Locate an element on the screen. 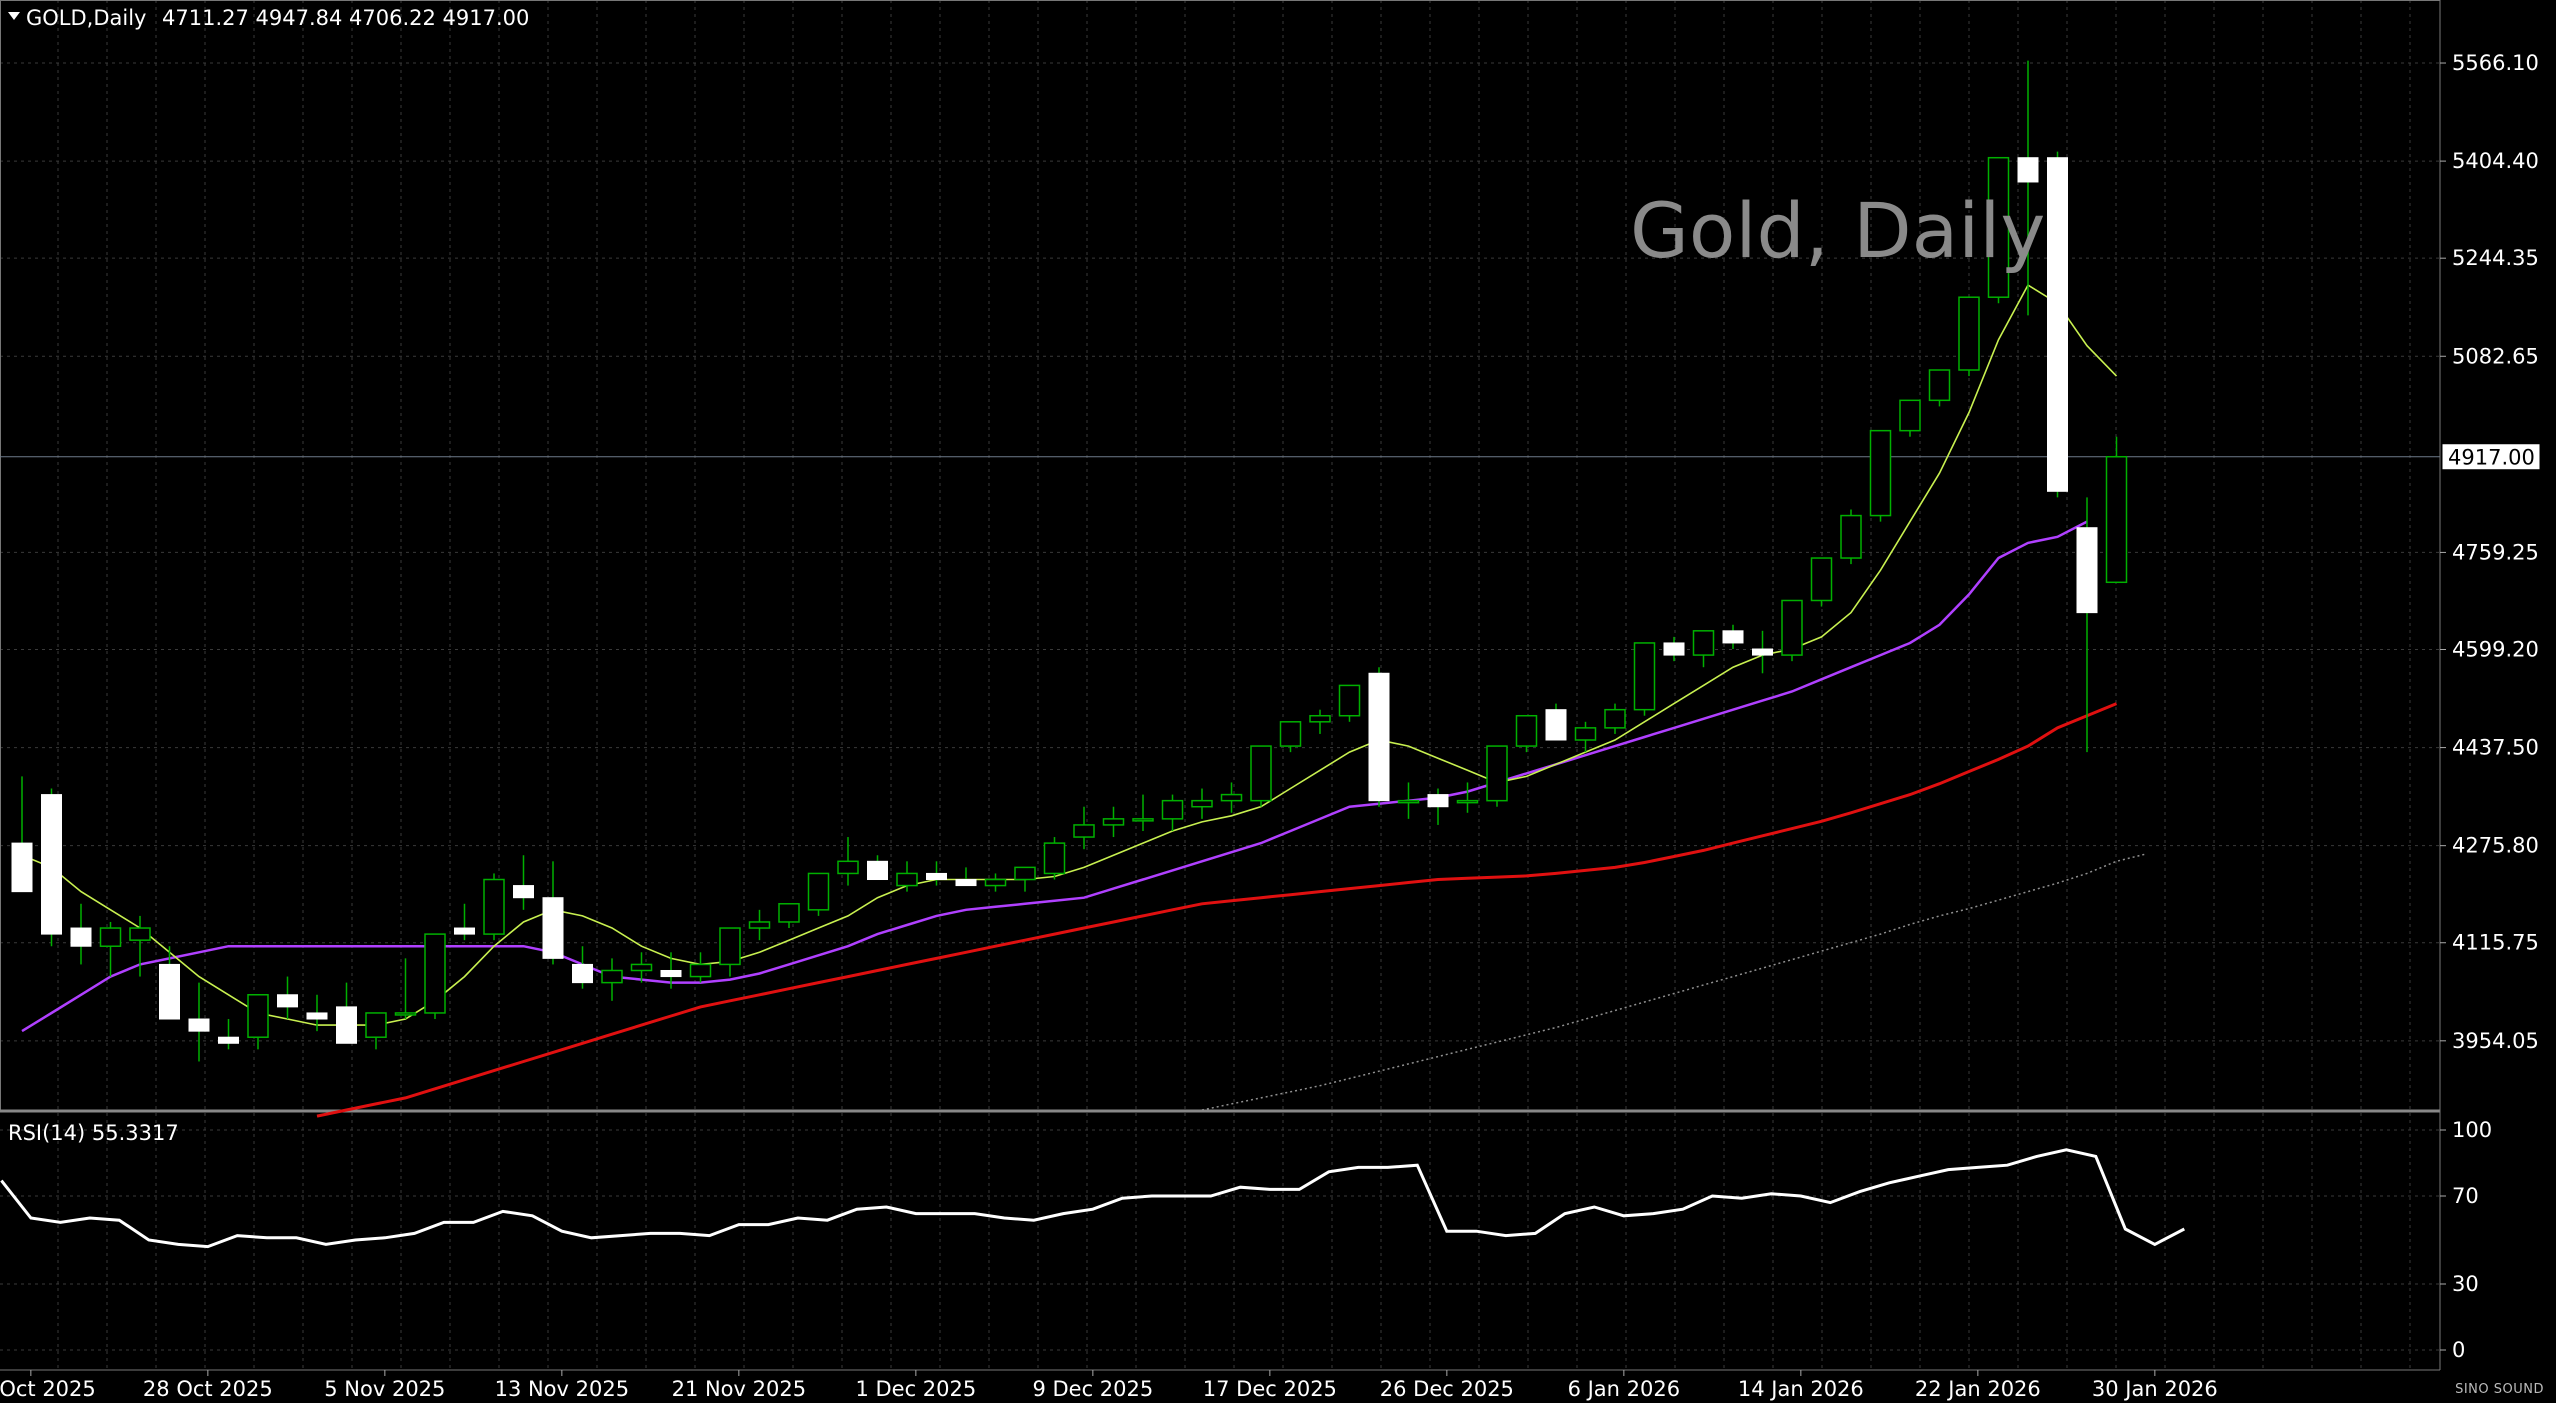 This screenshot has height=1403, width=2556. time-tick-label: 26 Dec 2025 is located at coordinates (1447, 1389).